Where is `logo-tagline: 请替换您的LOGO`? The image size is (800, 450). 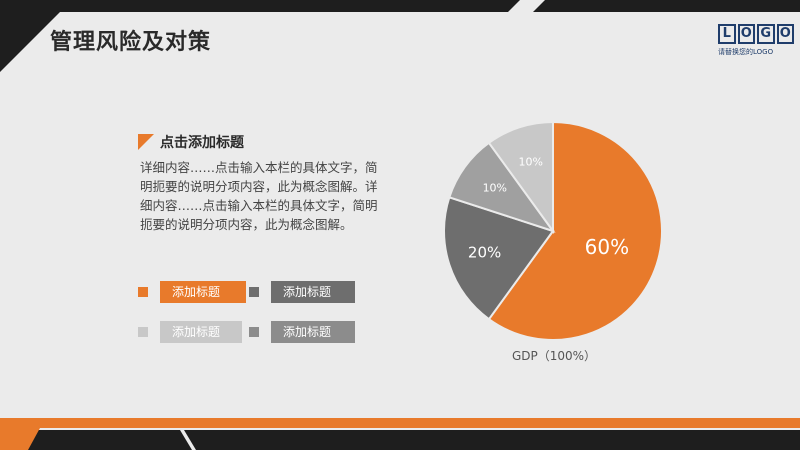 logo-tagline: 请替换您的LOGO is located at coordinates (746, 52).